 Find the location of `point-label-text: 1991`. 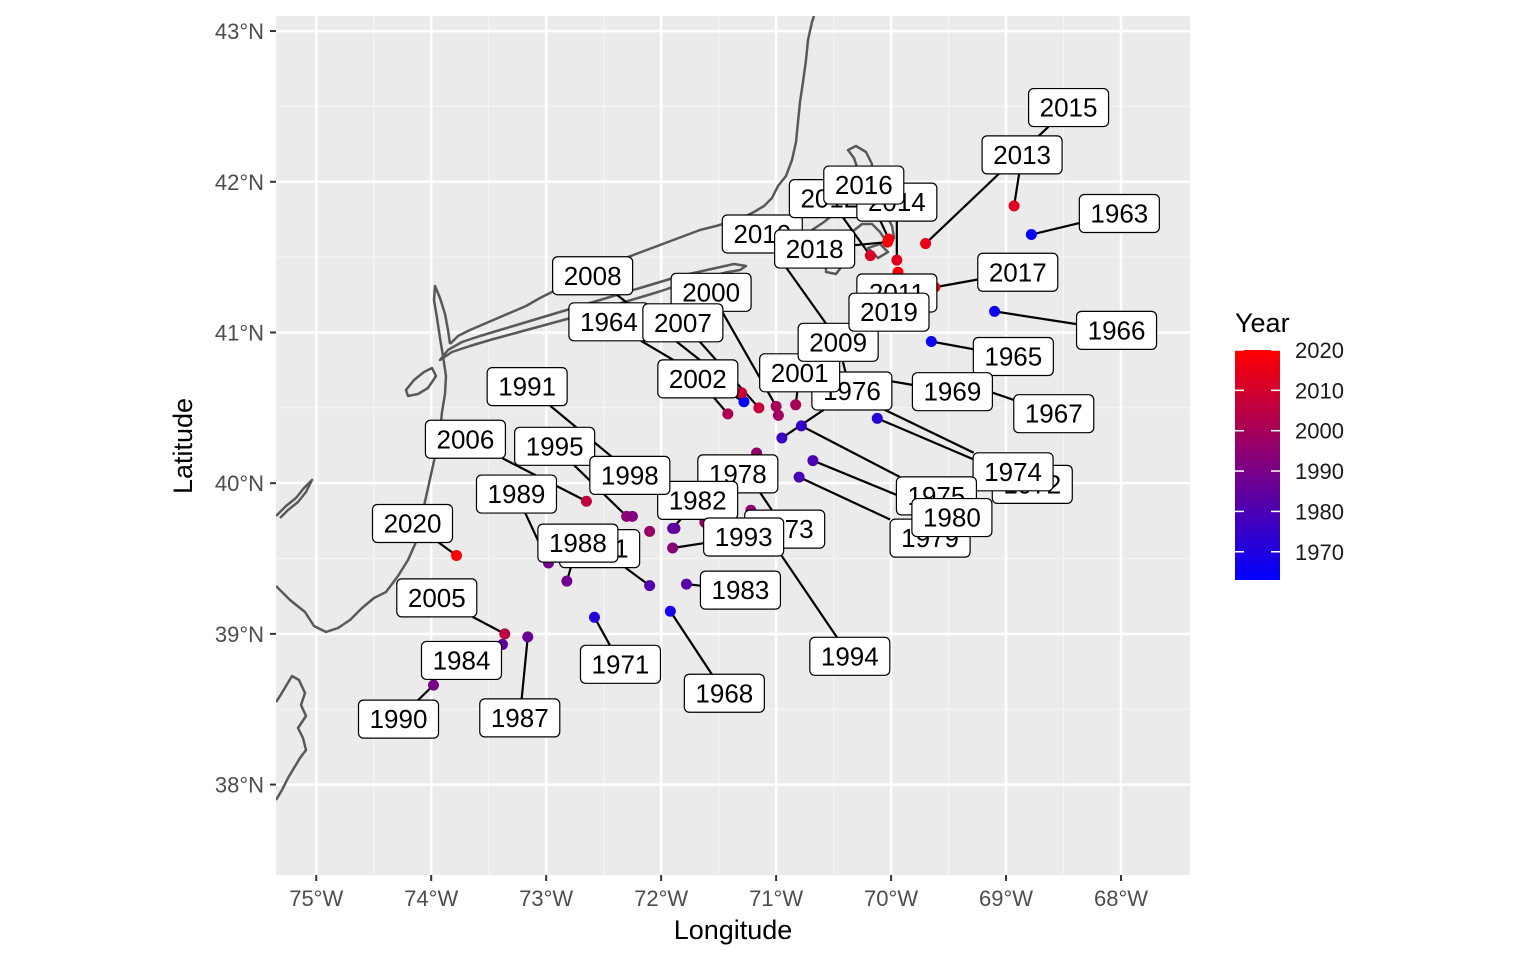

point-label-text: 1991 is located at coordinates (527, 387).